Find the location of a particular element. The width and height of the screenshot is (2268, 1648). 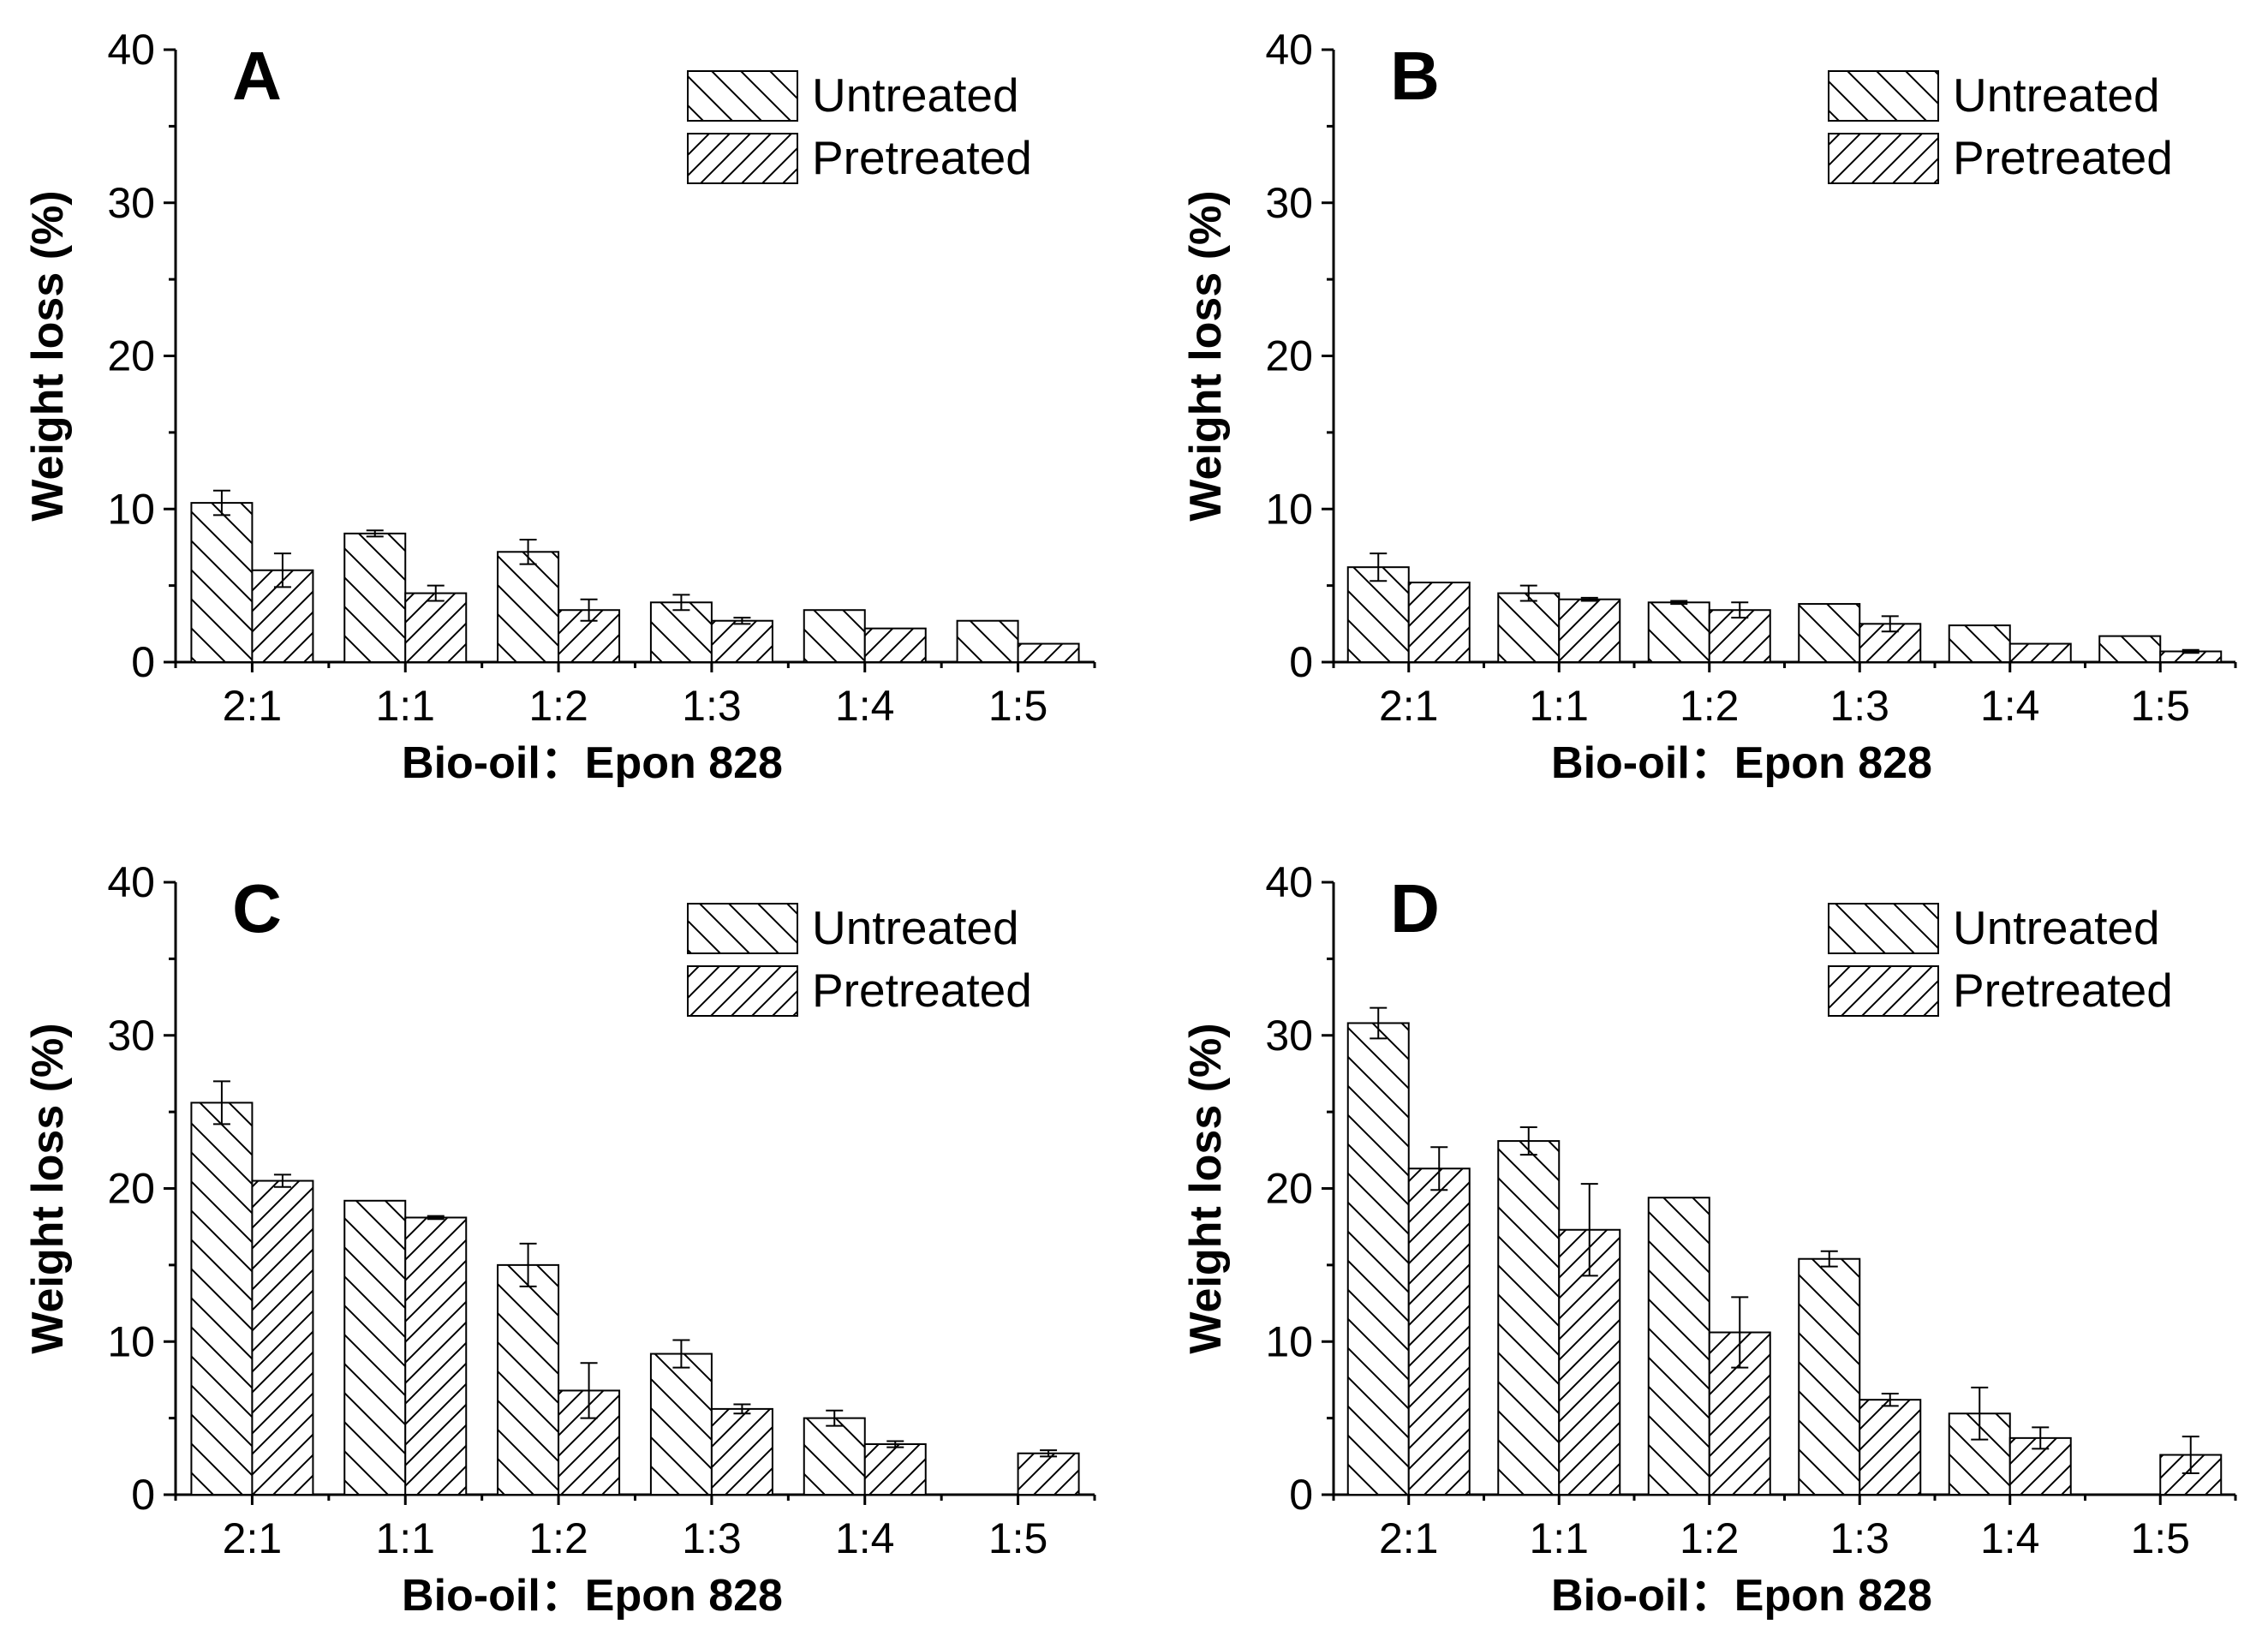

panel-label: B is located at coordinates (1415, 76).